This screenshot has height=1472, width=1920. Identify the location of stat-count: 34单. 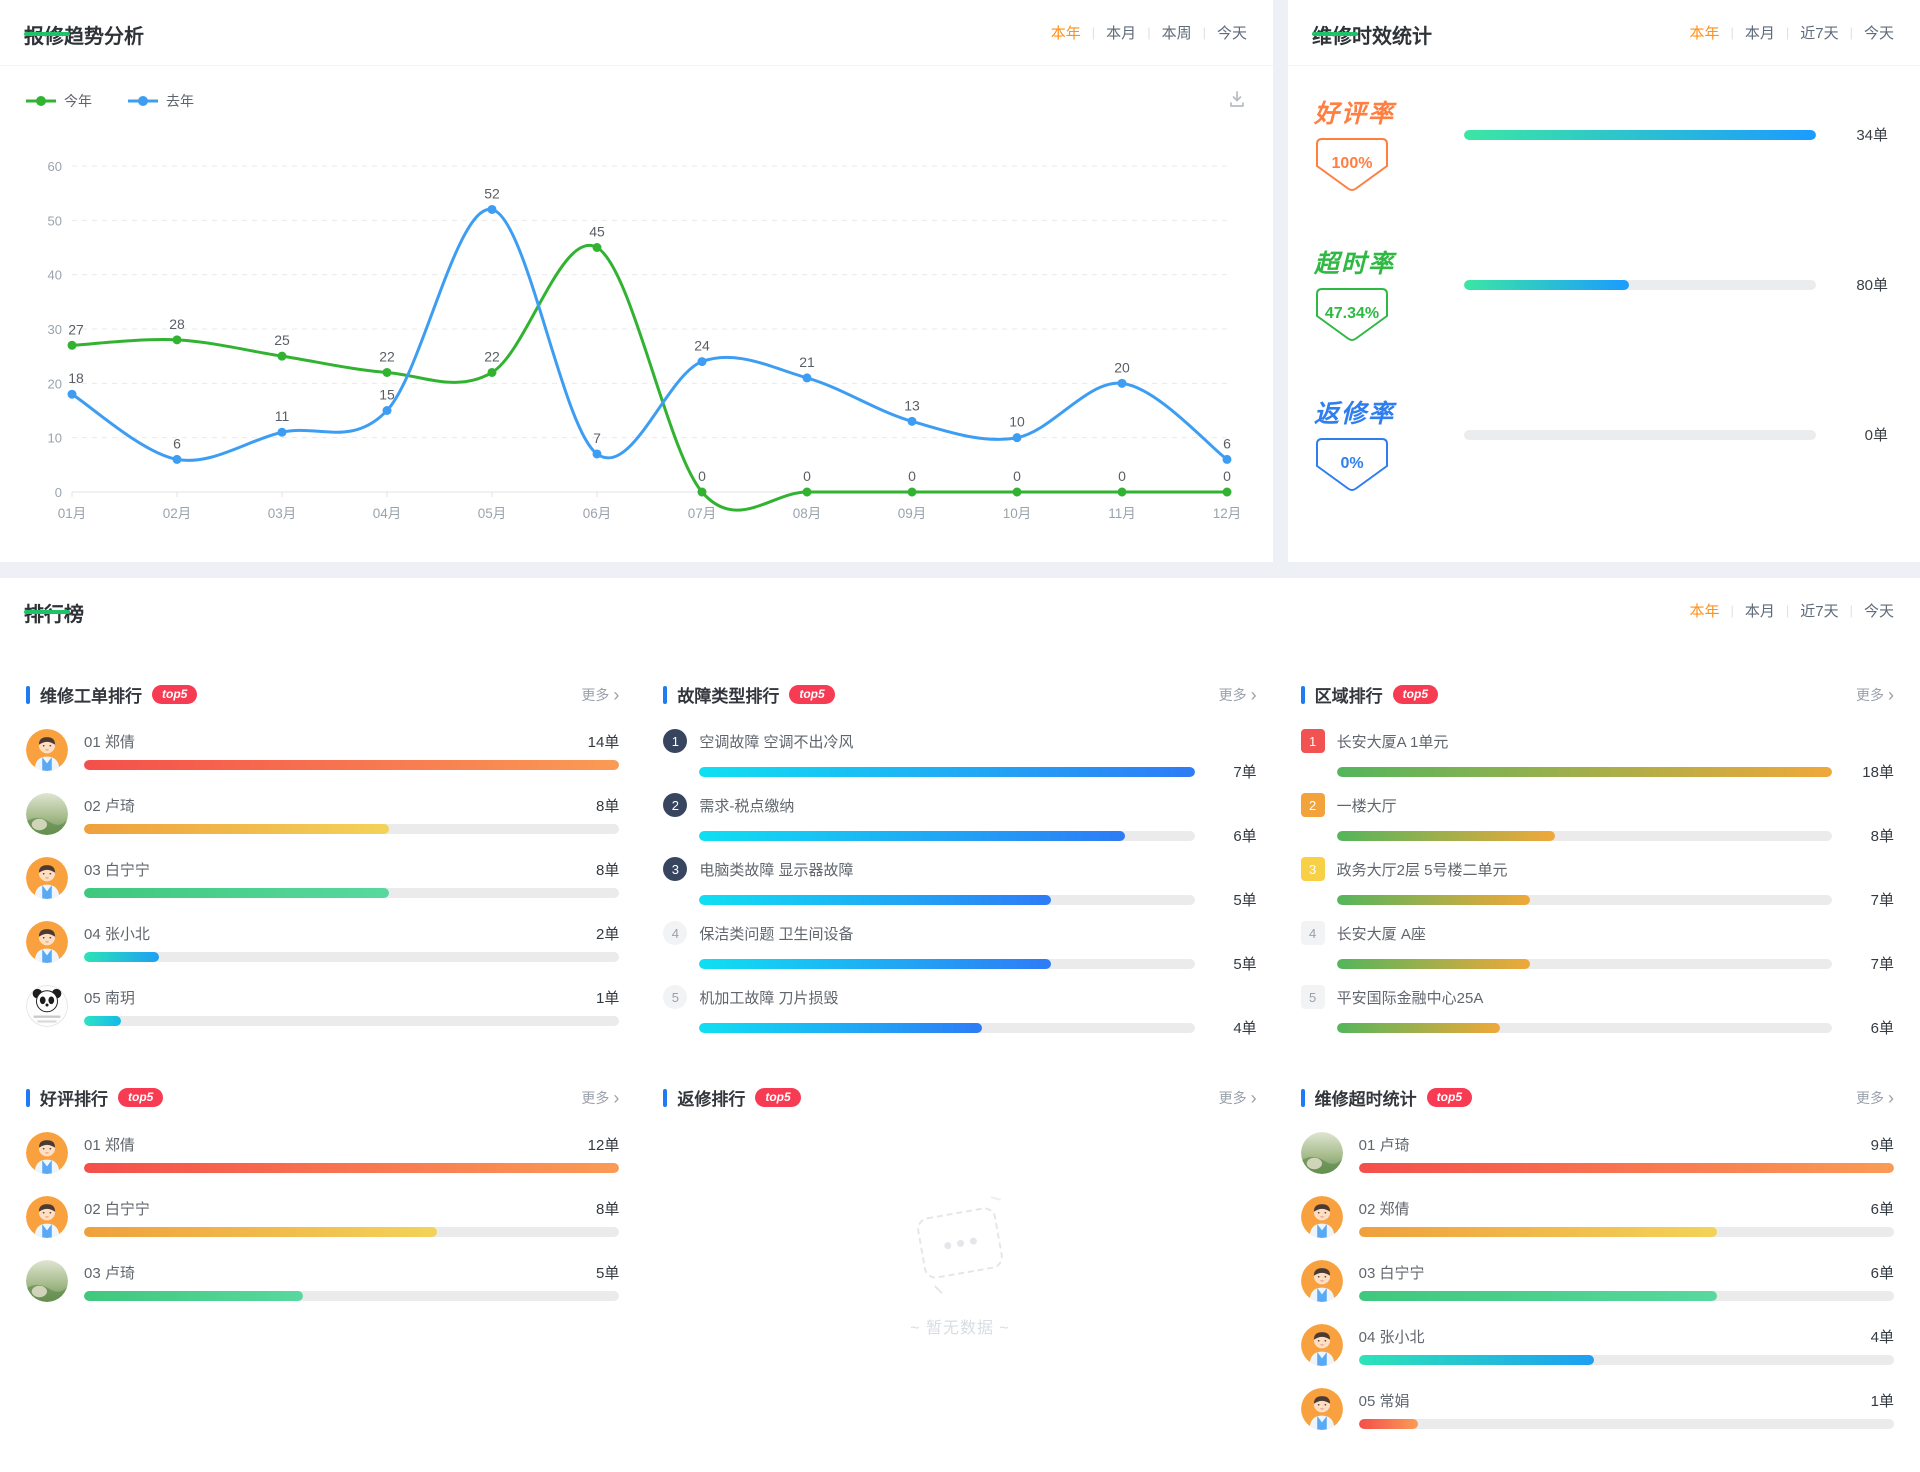
(1872, 135).